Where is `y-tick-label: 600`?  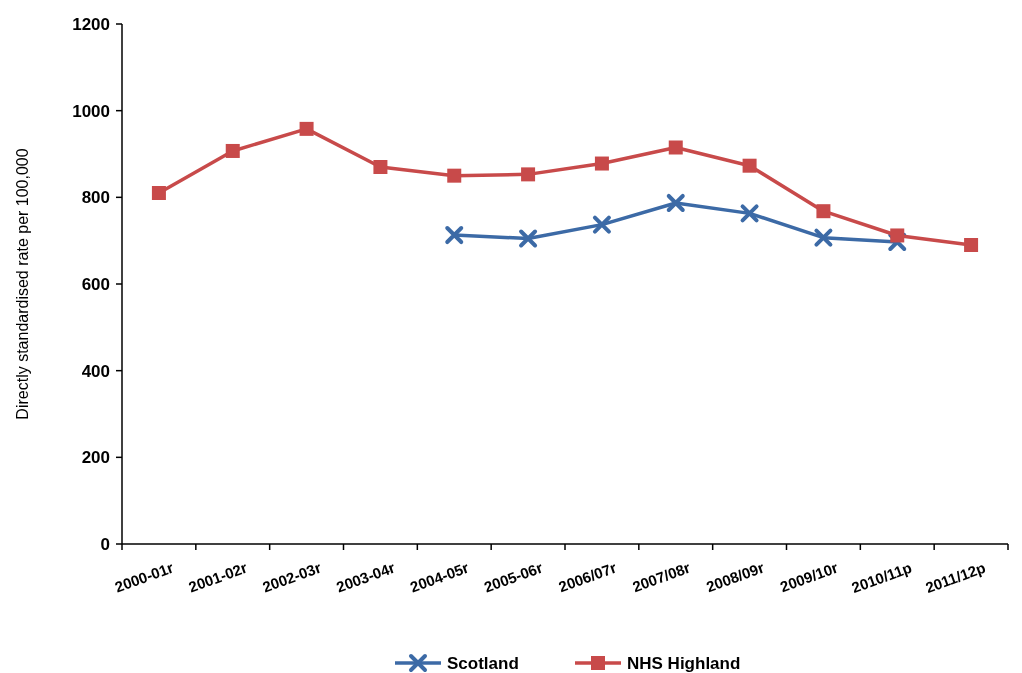 y-tick-label: 600 is located at coordinates (95, 284).